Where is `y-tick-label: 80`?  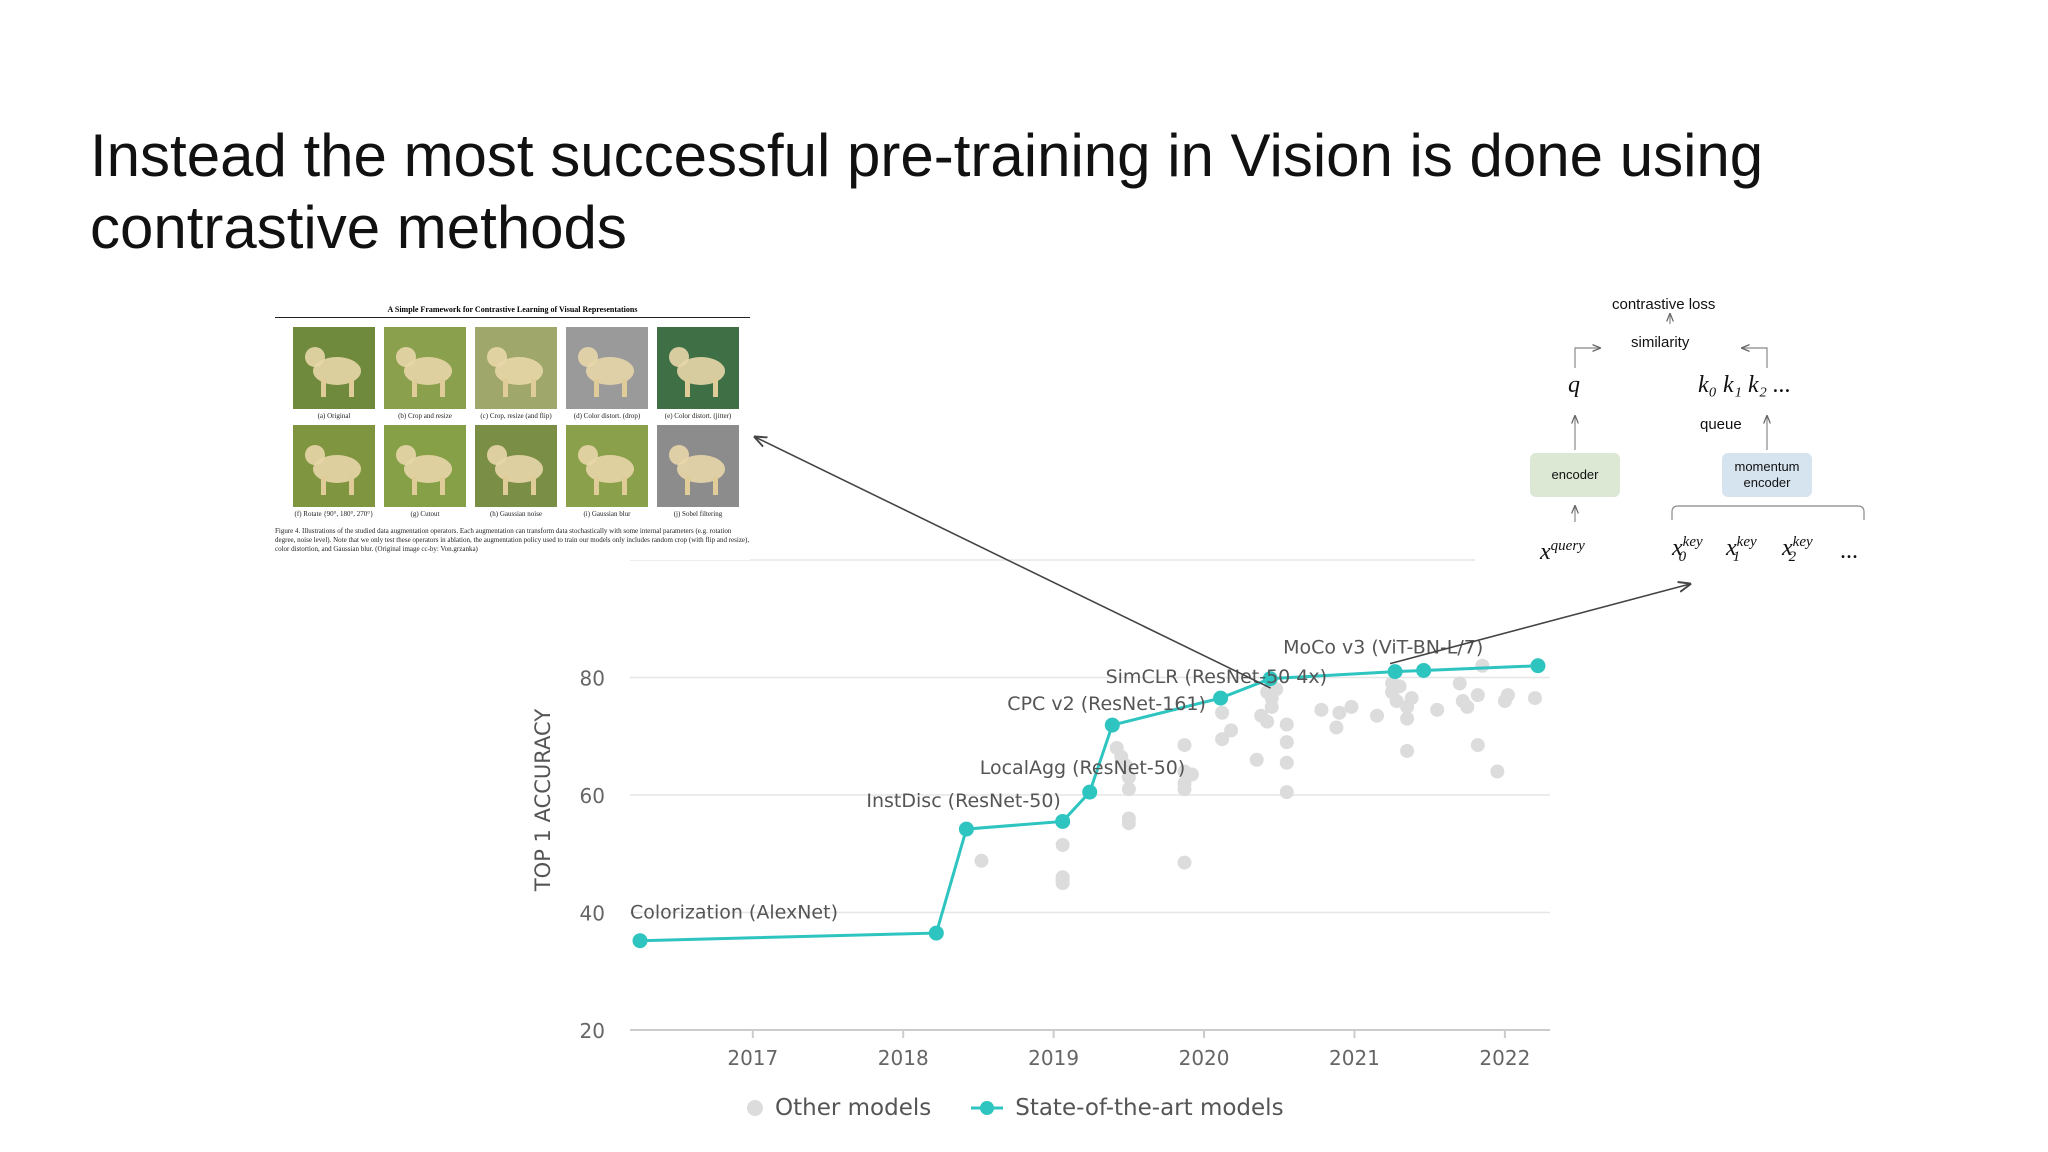 y-tick-label: 80 is located at coordinates (592, 679).